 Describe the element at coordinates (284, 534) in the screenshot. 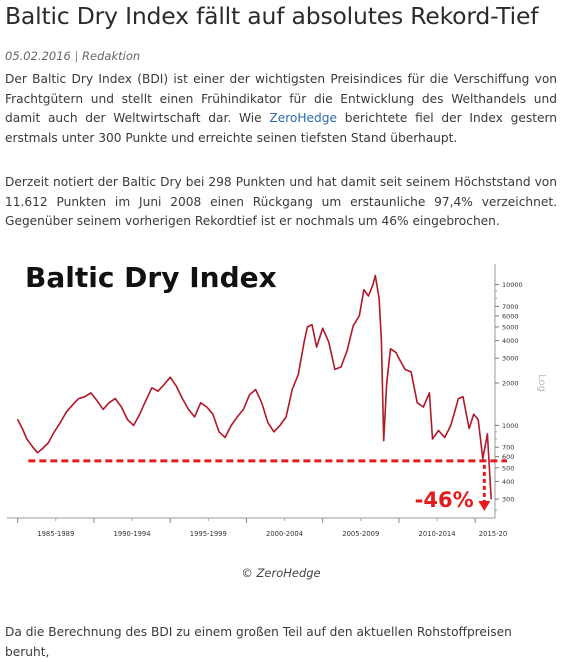

I see `x-tick-label: 2000-2004` at that location.